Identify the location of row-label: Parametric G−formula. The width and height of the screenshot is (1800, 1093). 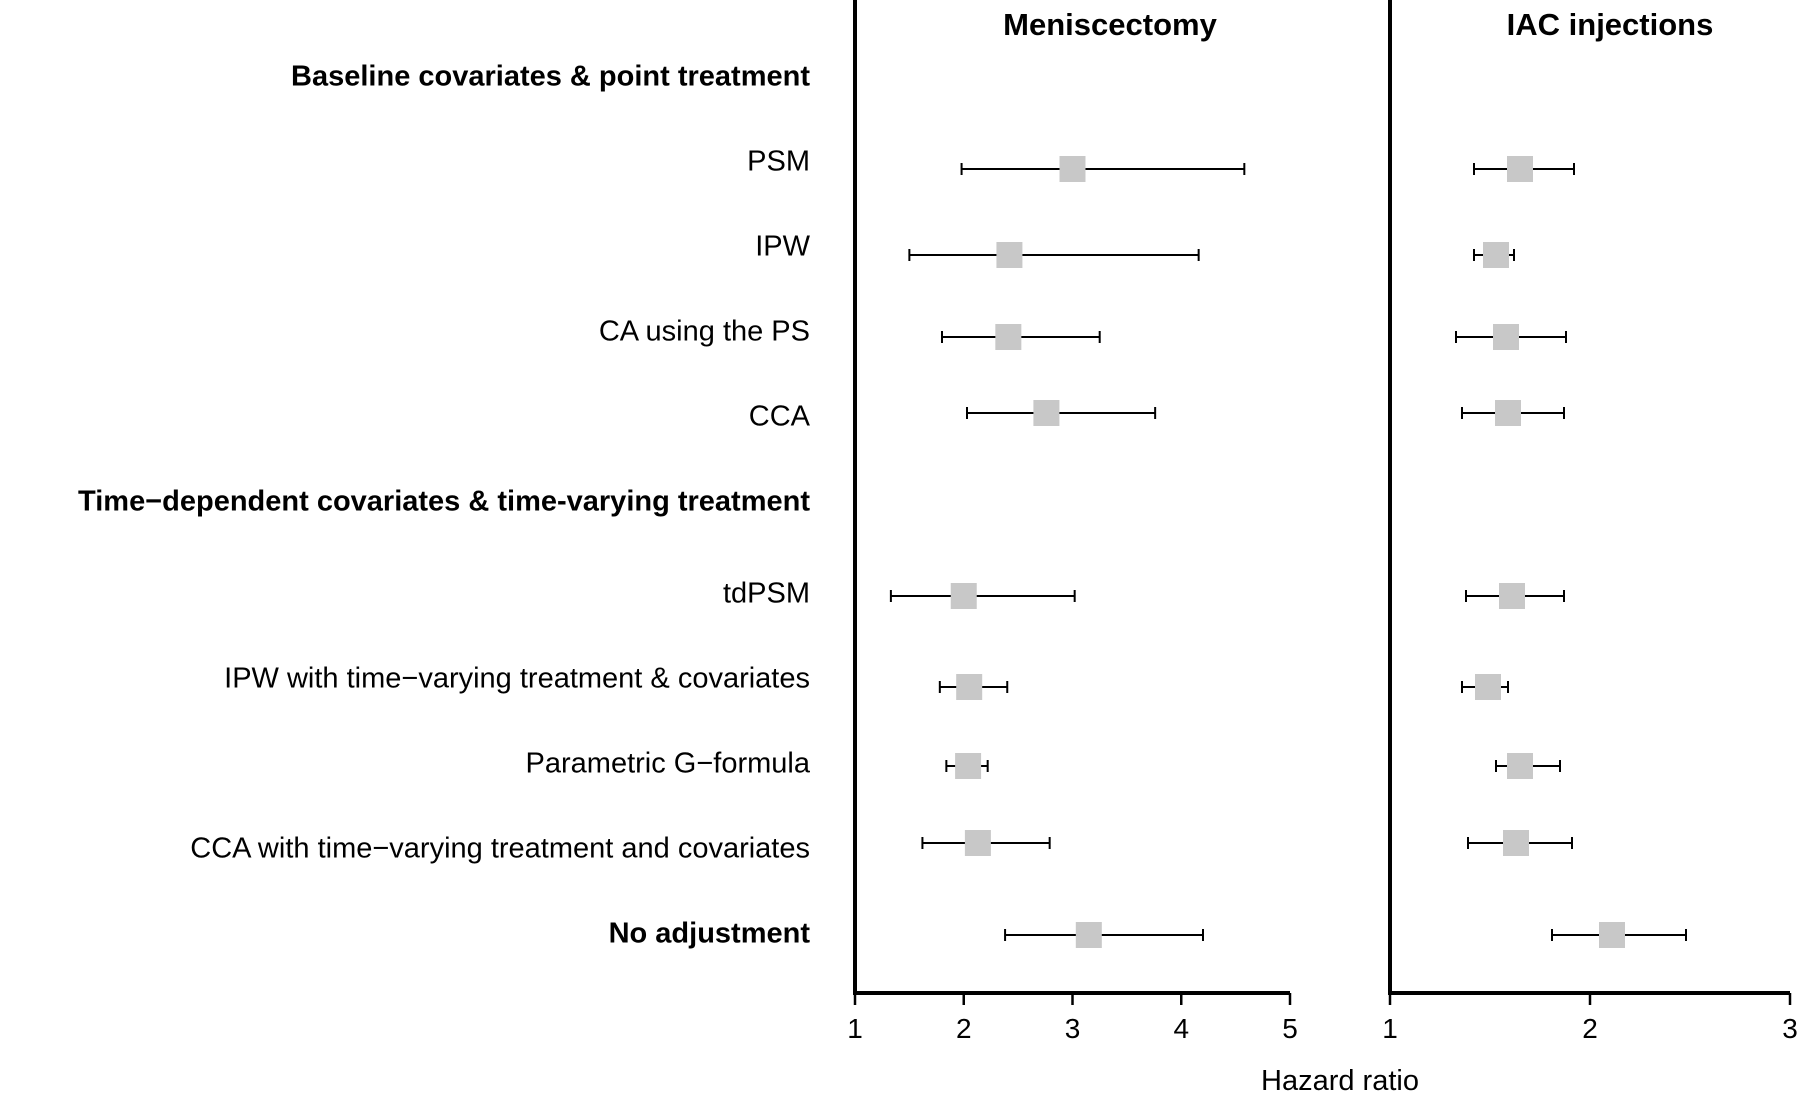
(668, 764).